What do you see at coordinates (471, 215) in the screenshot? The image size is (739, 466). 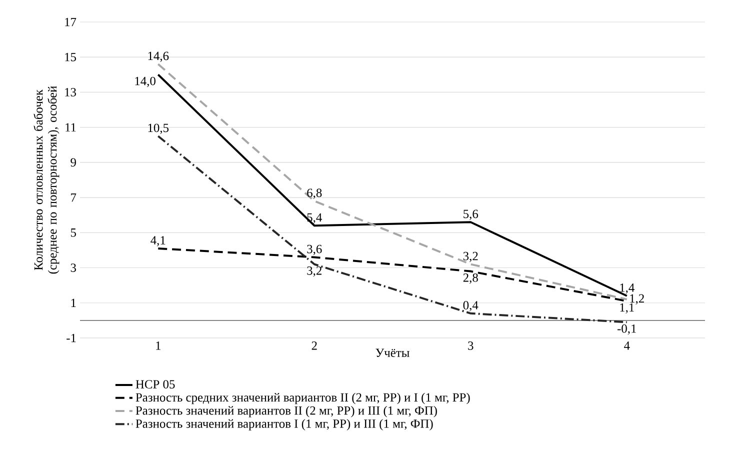 I see `data-label: 5,6` at bounding box center [471, 215].